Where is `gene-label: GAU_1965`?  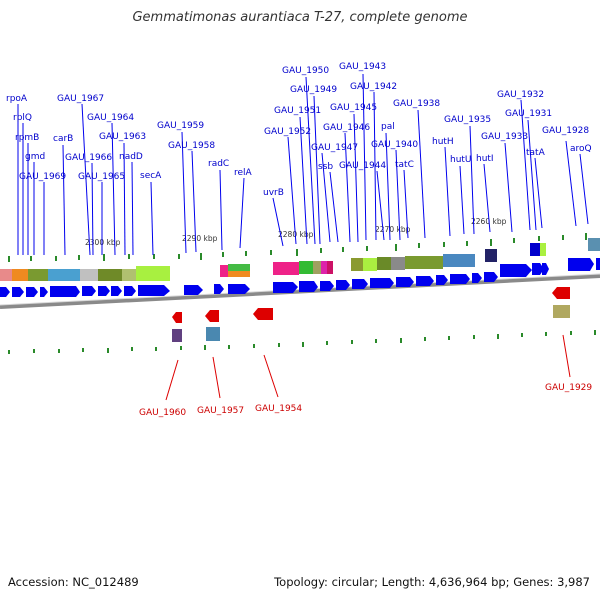
gene-label: GAU_1965 is located at coordinates (101, 177).